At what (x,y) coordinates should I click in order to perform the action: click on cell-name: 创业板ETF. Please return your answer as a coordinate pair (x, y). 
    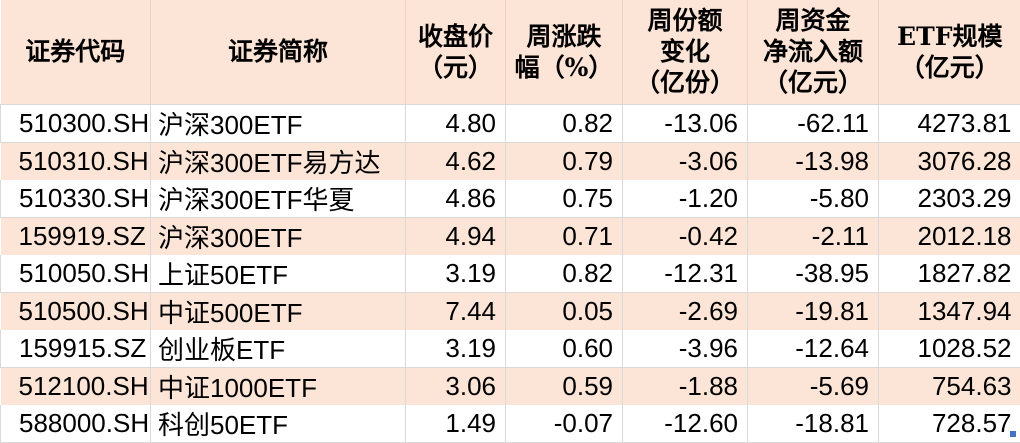
    Looking at the image, I should click on (278, 348).